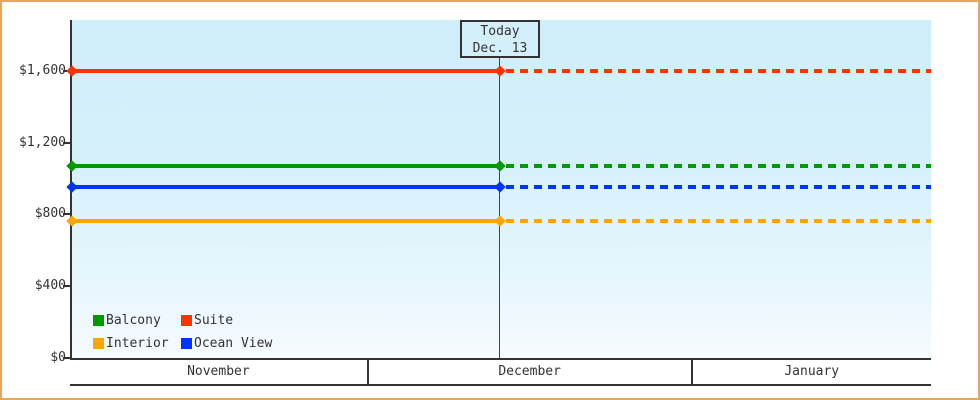  I want to click on legend-item-suite: Suite, so click(226, 320).